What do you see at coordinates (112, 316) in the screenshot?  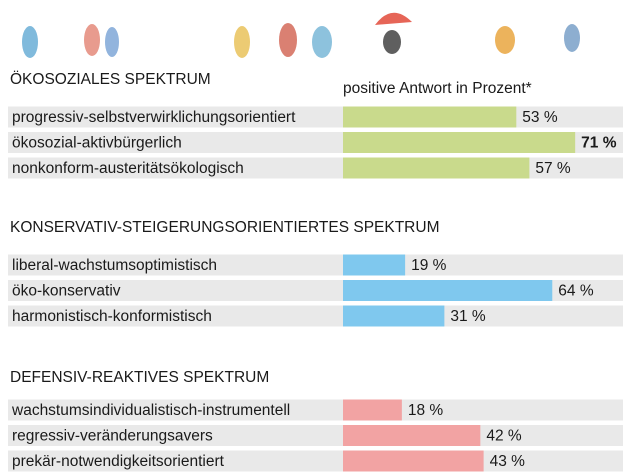 I see `category-label: harmonistisch-konformistisch` at bounding box center [112, 316].